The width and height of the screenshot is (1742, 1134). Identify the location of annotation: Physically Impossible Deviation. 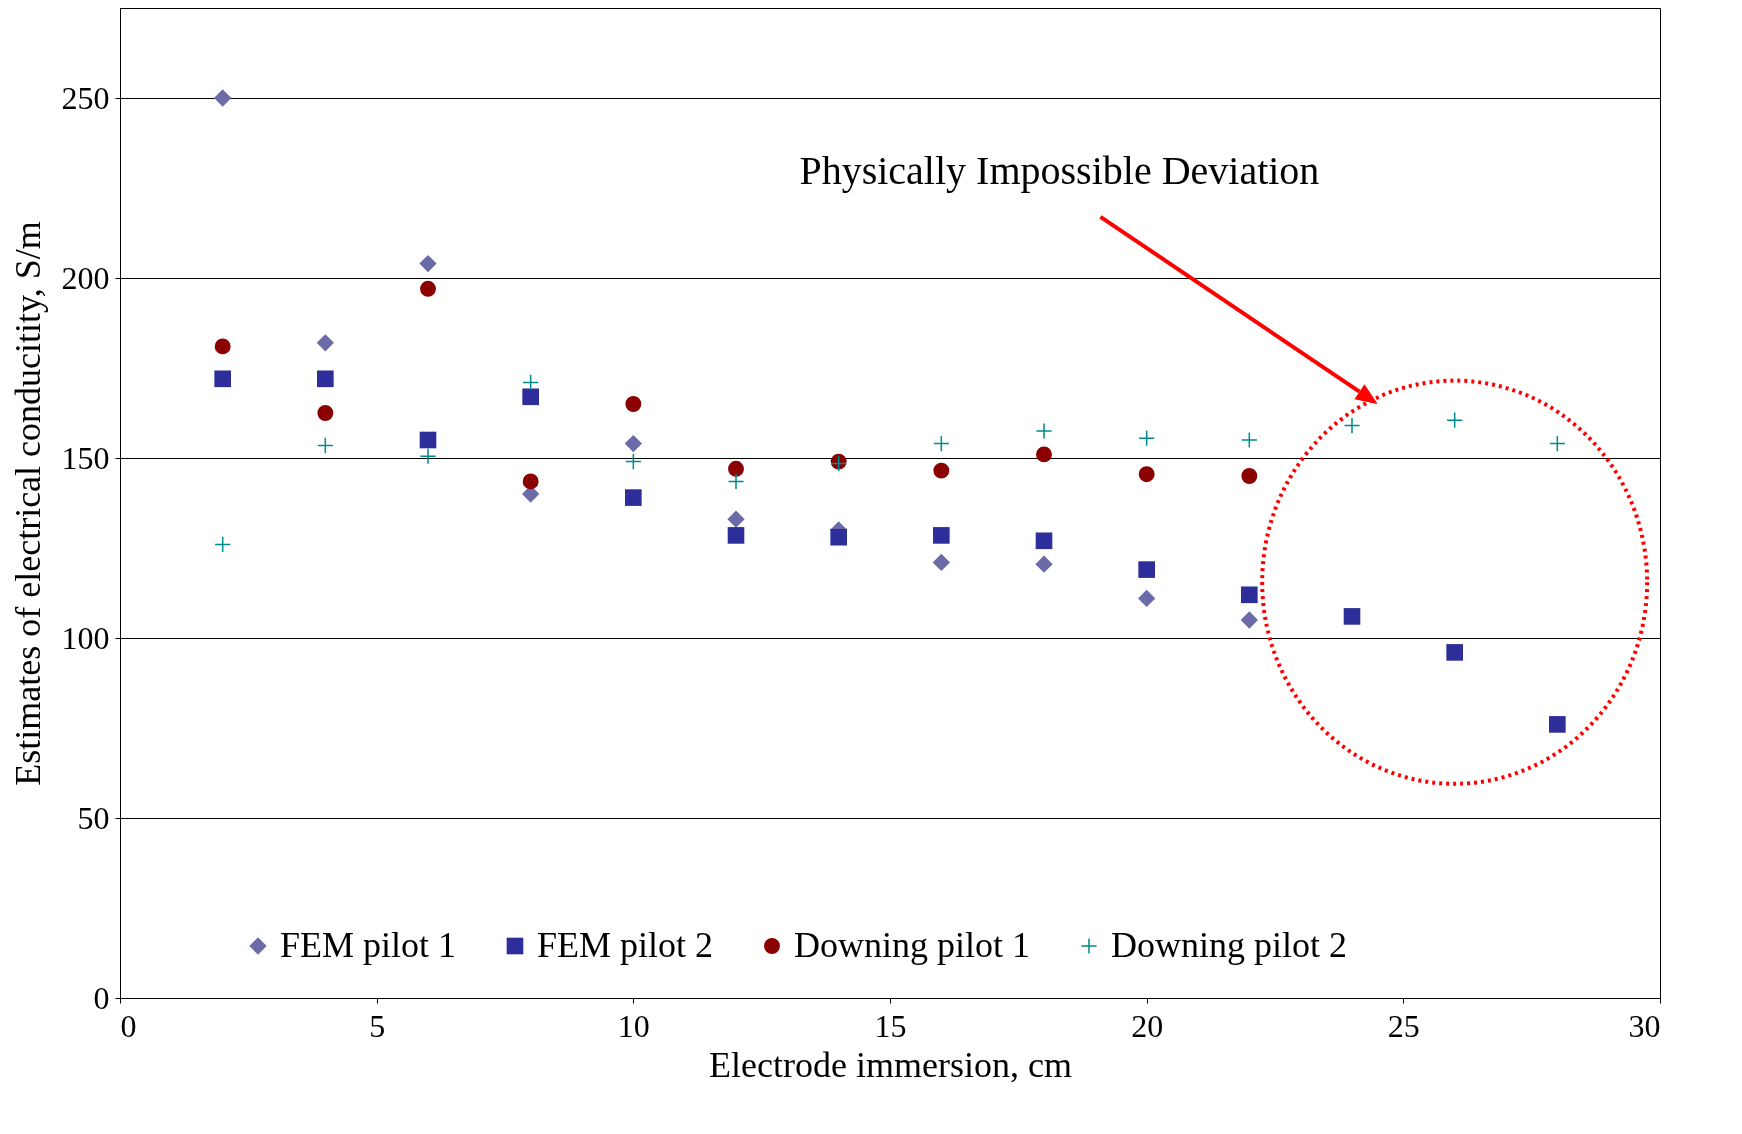
(1059, 171).